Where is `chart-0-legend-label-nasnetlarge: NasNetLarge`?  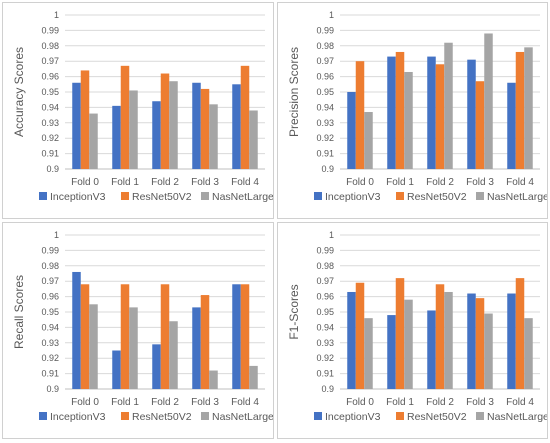 chart-0-legend-label-nasnetlarge: NasNetLarge is located at coordinates (242, 197).